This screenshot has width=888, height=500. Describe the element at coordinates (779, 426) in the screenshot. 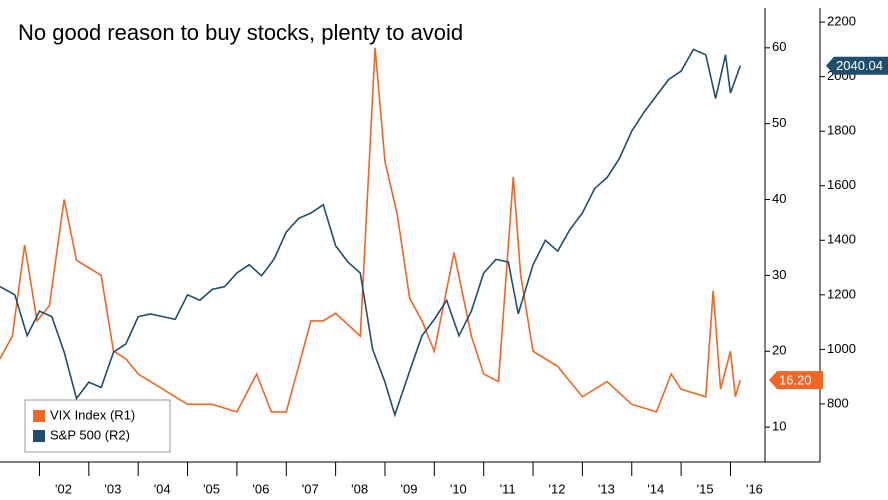

I see `y-tick-label: 10` at that location.